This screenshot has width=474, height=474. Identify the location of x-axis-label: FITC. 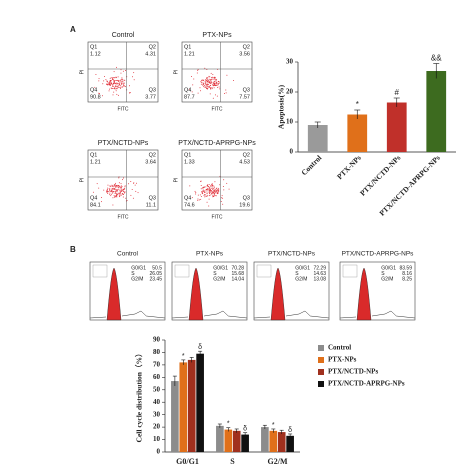
(216, 109).